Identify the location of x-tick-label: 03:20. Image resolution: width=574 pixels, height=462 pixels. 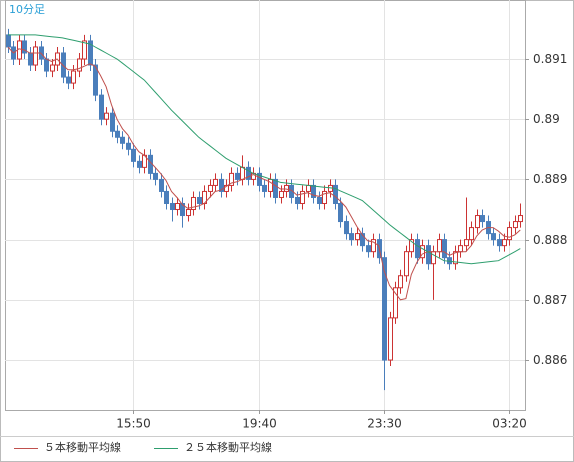
(509, 424).